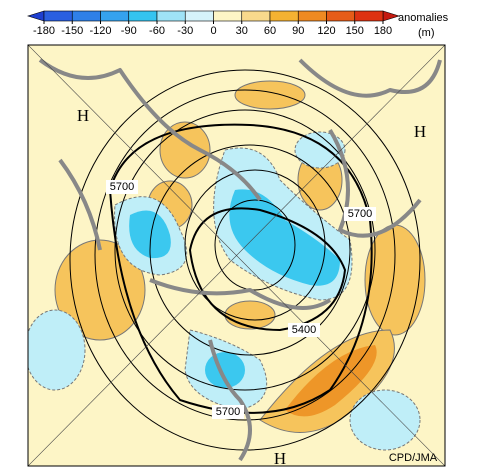  What do you see at coordinates (270, 31) in the screenshot?
I see `colorbar-tick-label: 60` at bounding box center [270, 31].